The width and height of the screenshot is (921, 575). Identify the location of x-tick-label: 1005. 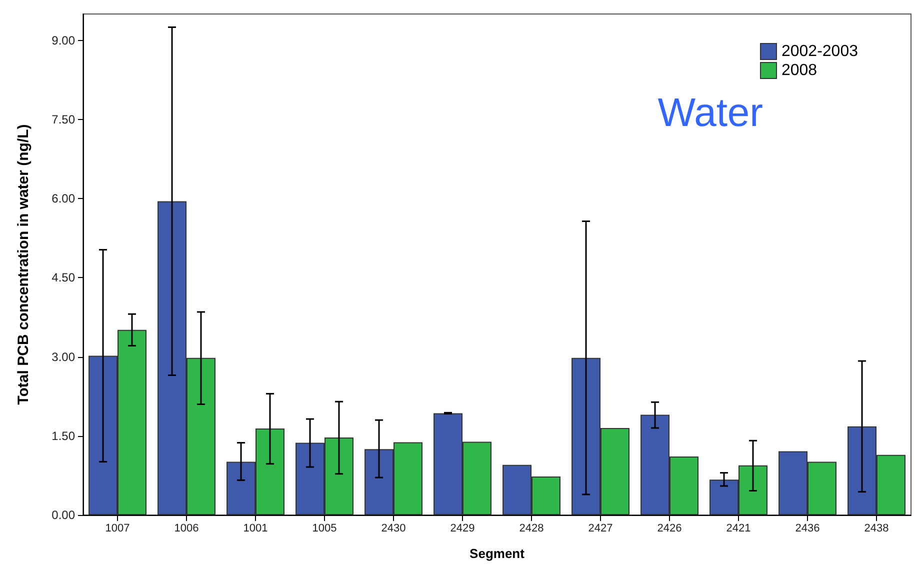
(324, 528).